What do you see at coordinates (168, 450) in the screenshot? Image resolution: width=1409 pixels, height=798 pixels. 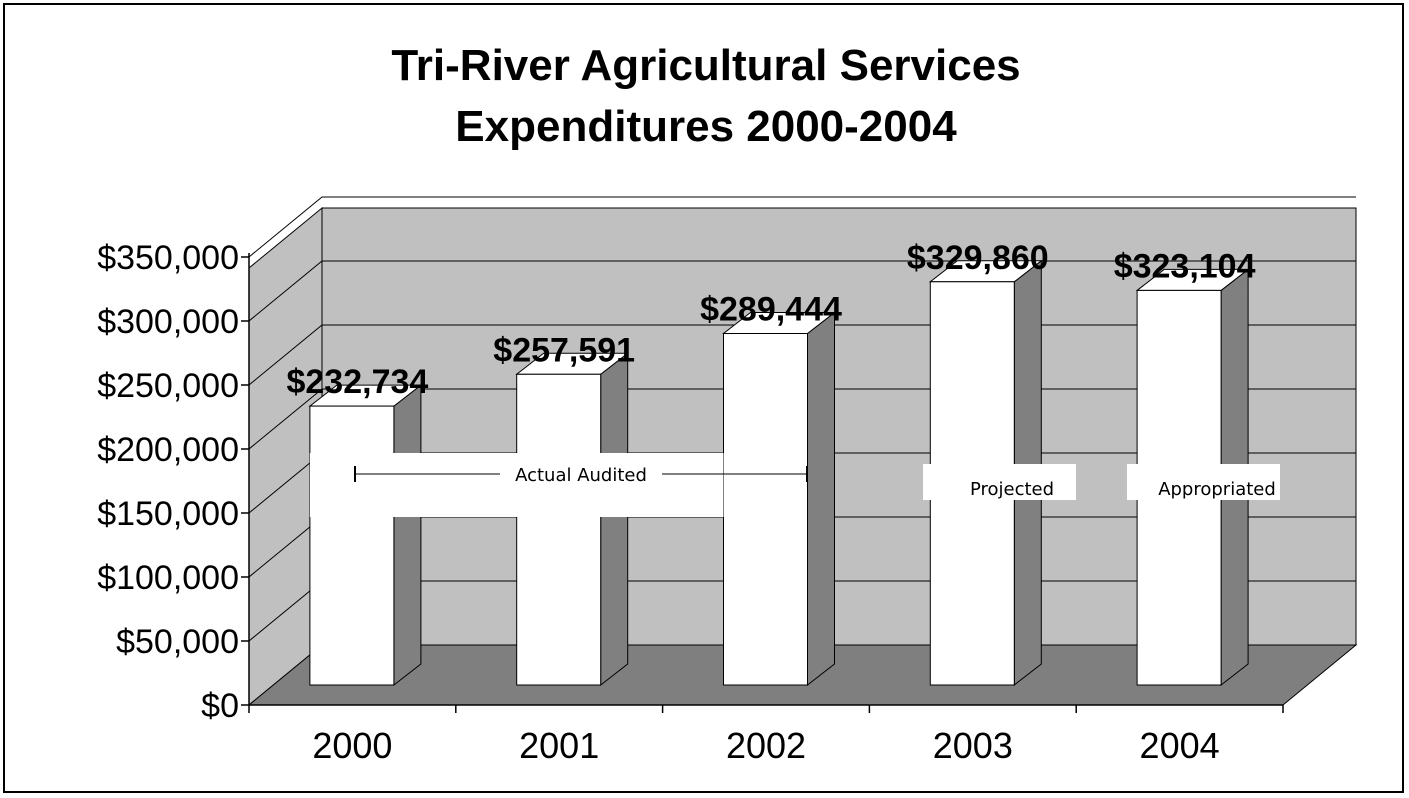 I see `y-tick-label: $200,000` at bounding box center [168, 450].